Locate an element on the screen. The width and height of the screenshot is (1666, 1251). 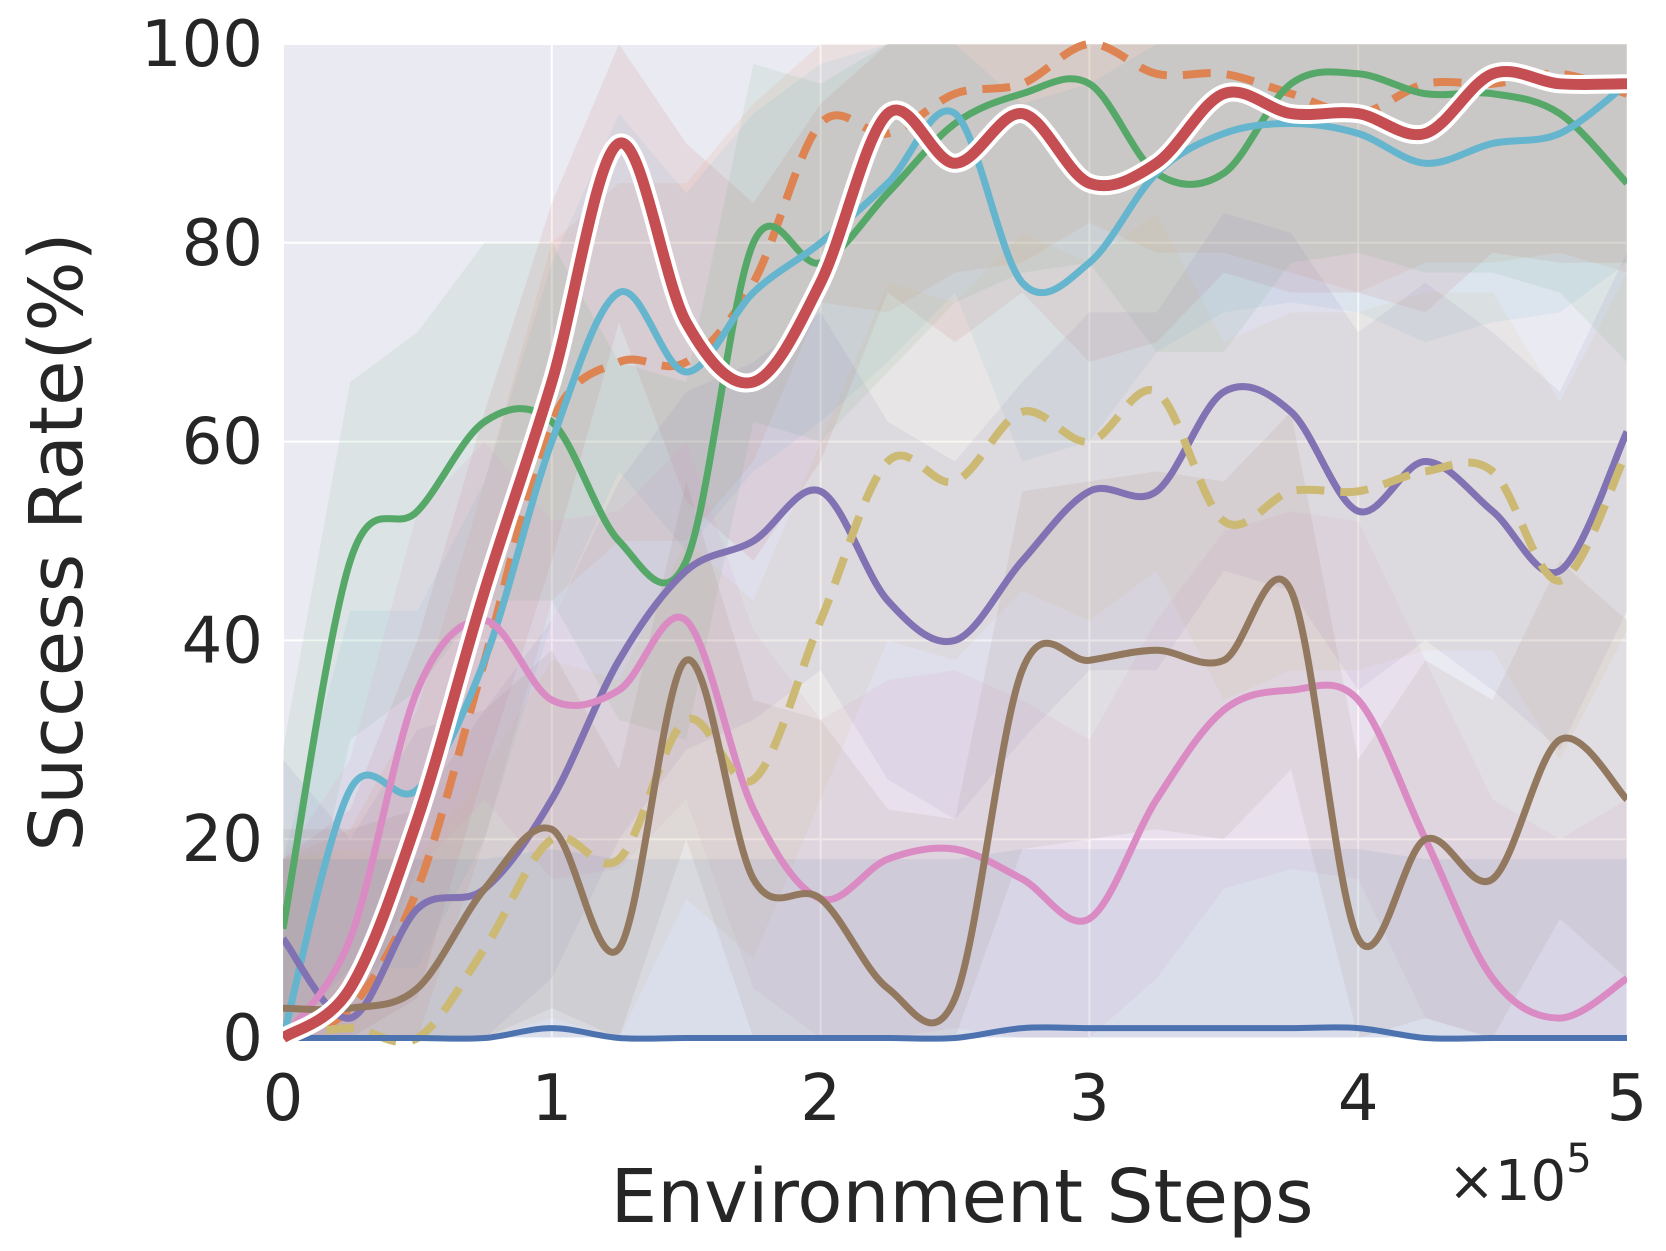
x-tick-label: 2 is located at coordinates (820, 1099).